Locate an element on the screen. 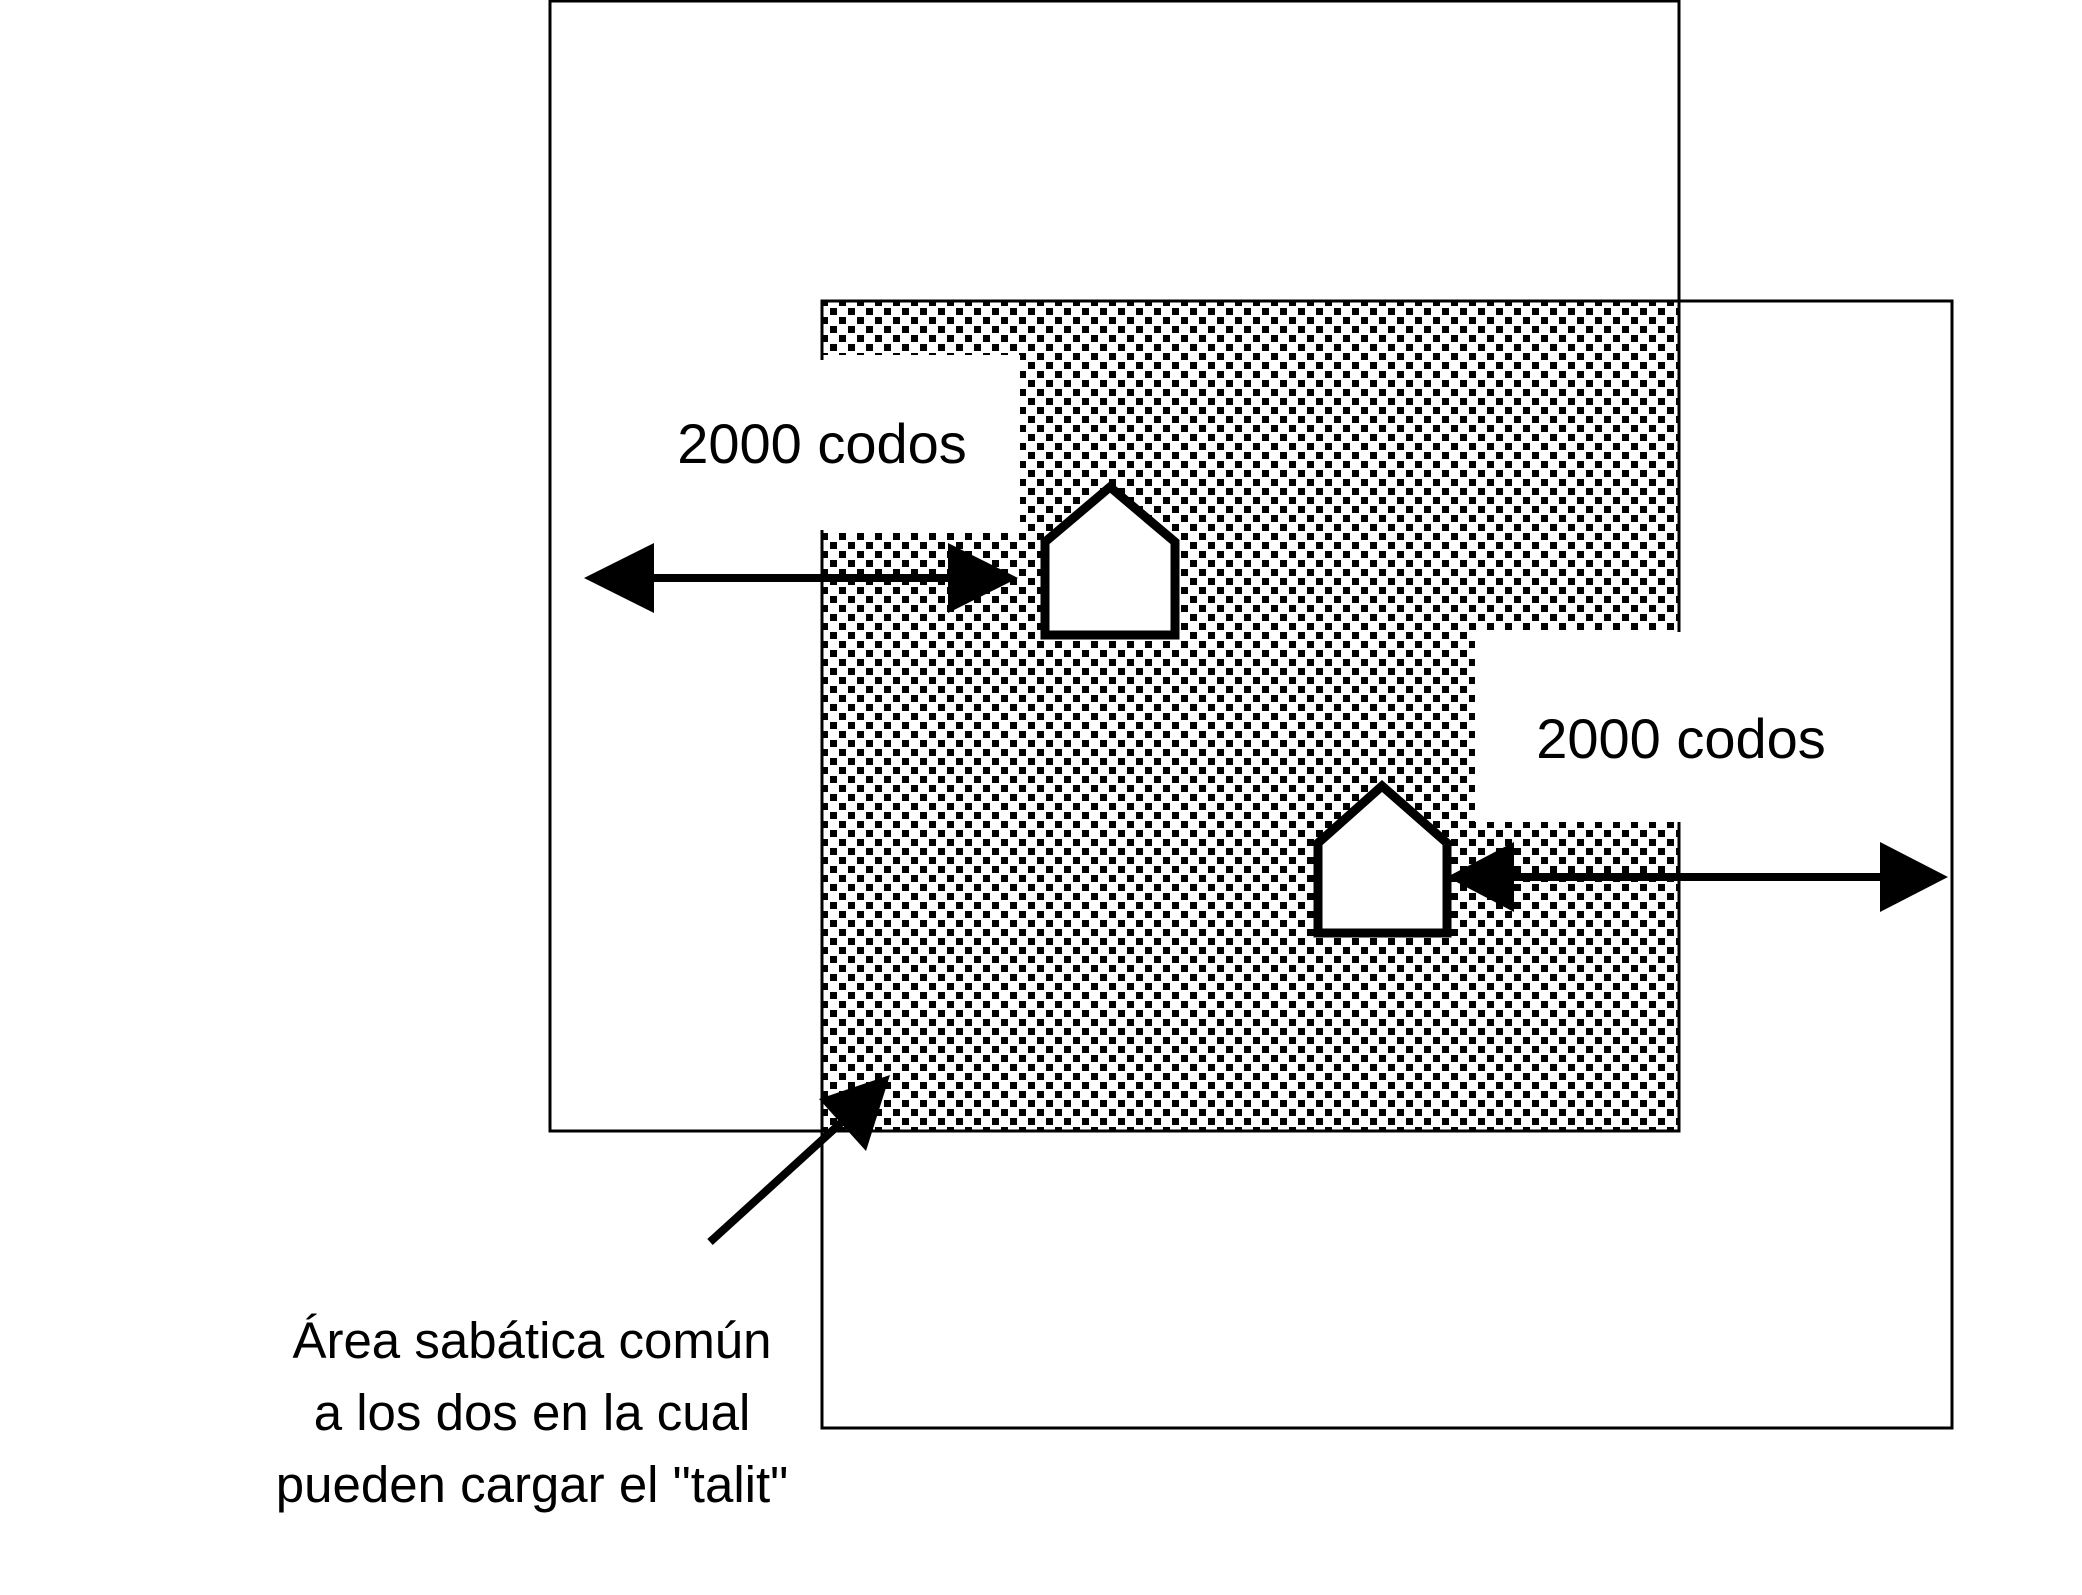 This screenshot has height=1595, width=2082. border-gap-right is located at coordinates (1680, 727).